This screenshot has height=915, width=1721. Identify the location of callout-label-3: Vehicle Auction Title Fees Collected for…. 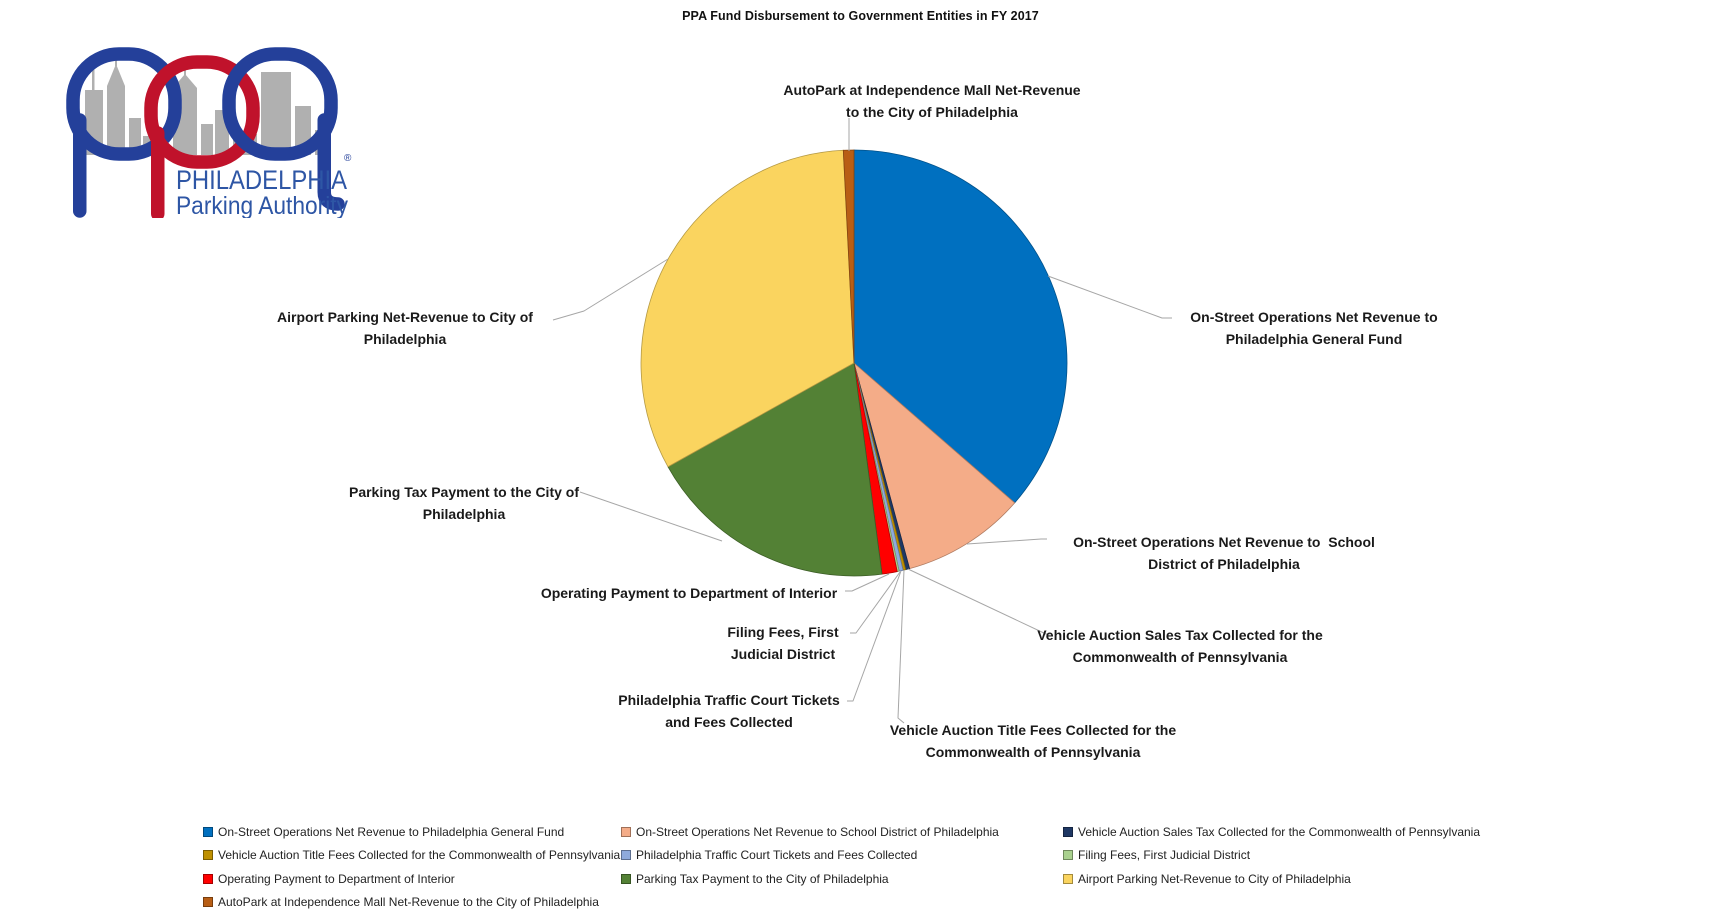
(1033, 741).